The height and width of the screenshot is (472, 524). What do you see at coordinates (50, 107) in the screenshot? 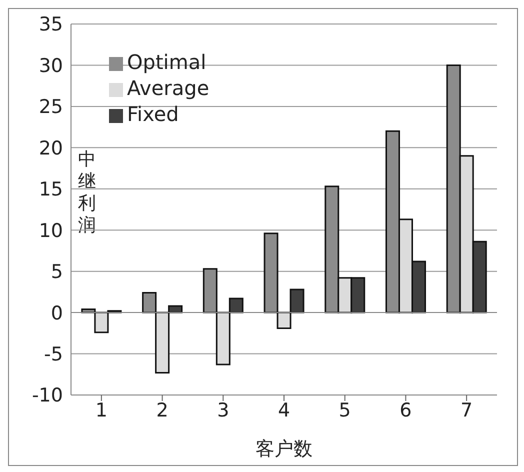
I see `y-tick-label: 25` at bounding box center [50, 107].